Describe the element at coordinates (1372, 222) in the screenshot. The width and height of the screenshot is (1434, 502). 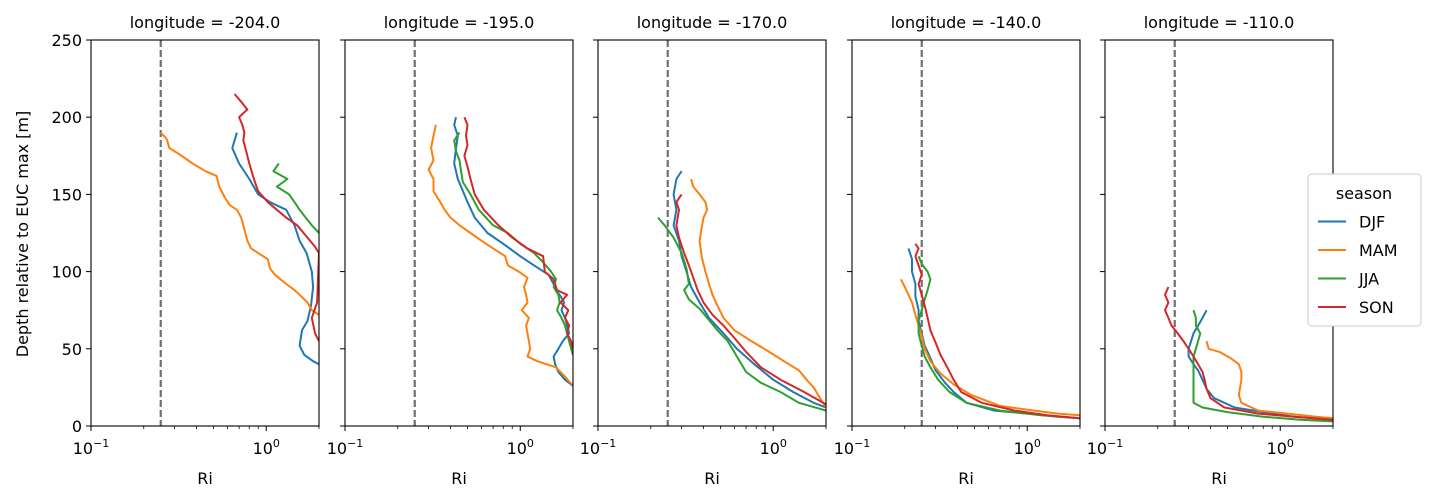
I see `legend-label-djf: DJF` at that location.